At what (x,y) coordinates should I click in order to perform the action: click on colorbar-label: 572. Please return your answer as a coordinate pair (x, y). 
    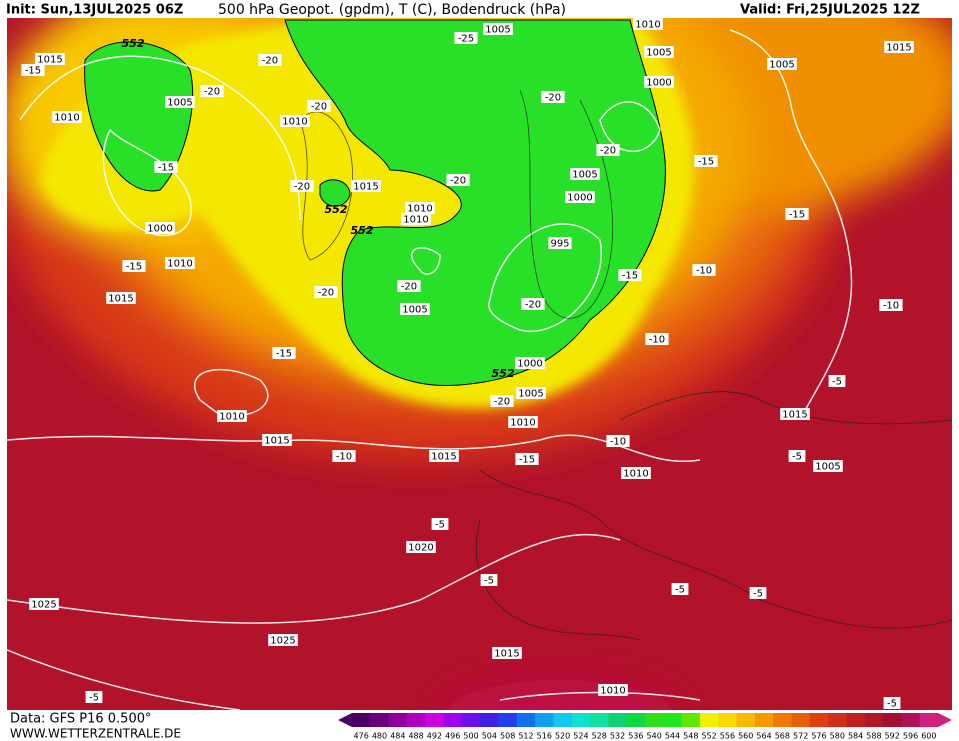
    Looking at the image, I should click on (800, 736).